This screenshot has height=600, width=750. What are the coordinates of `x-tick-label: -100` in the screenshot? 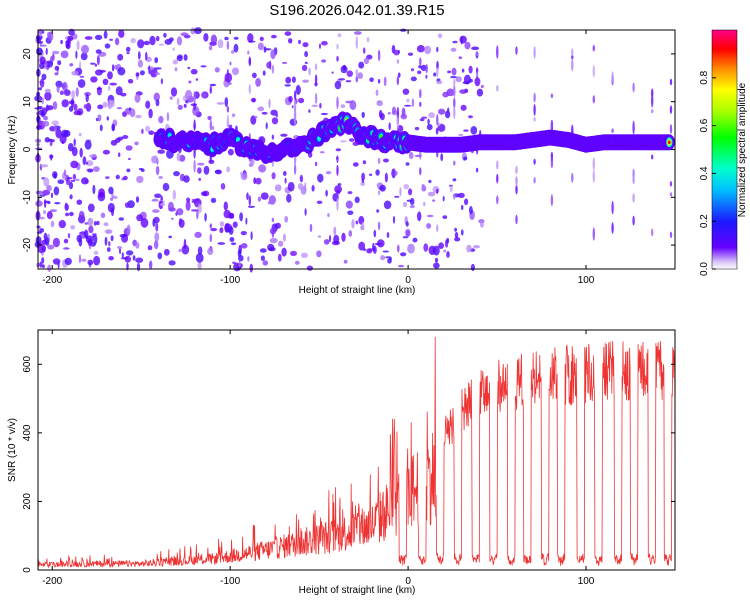 It's located at (230, 581).